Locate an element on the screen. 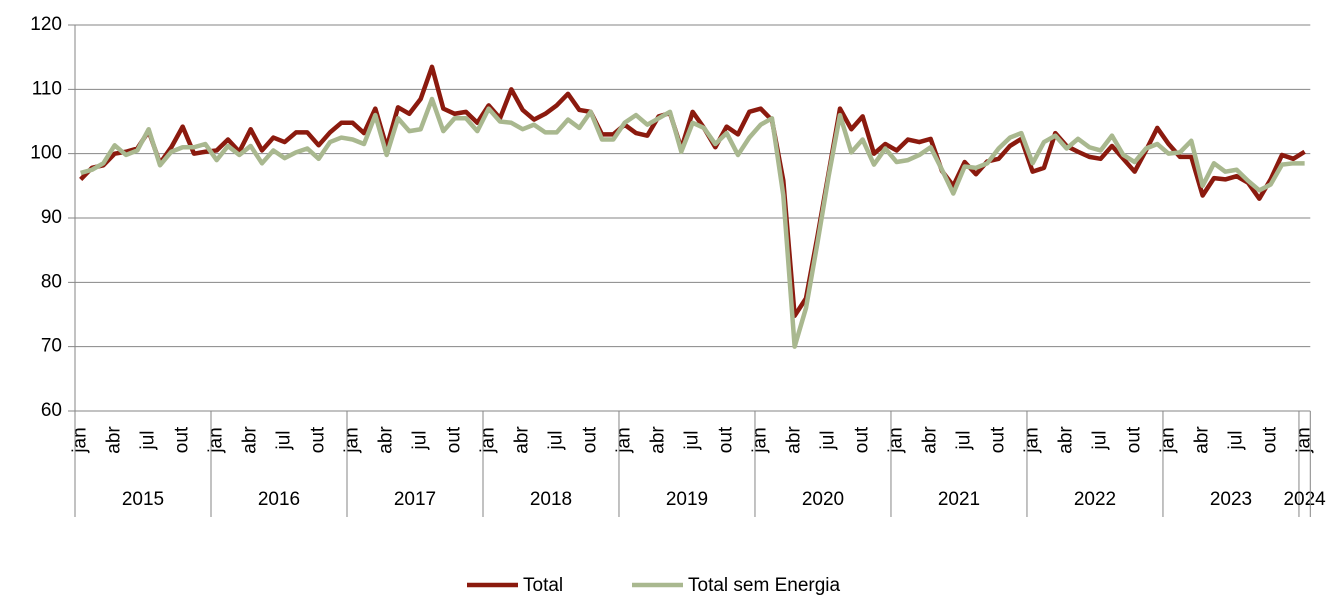  y-tick-label: 100 is located at coordinates (46, 153).